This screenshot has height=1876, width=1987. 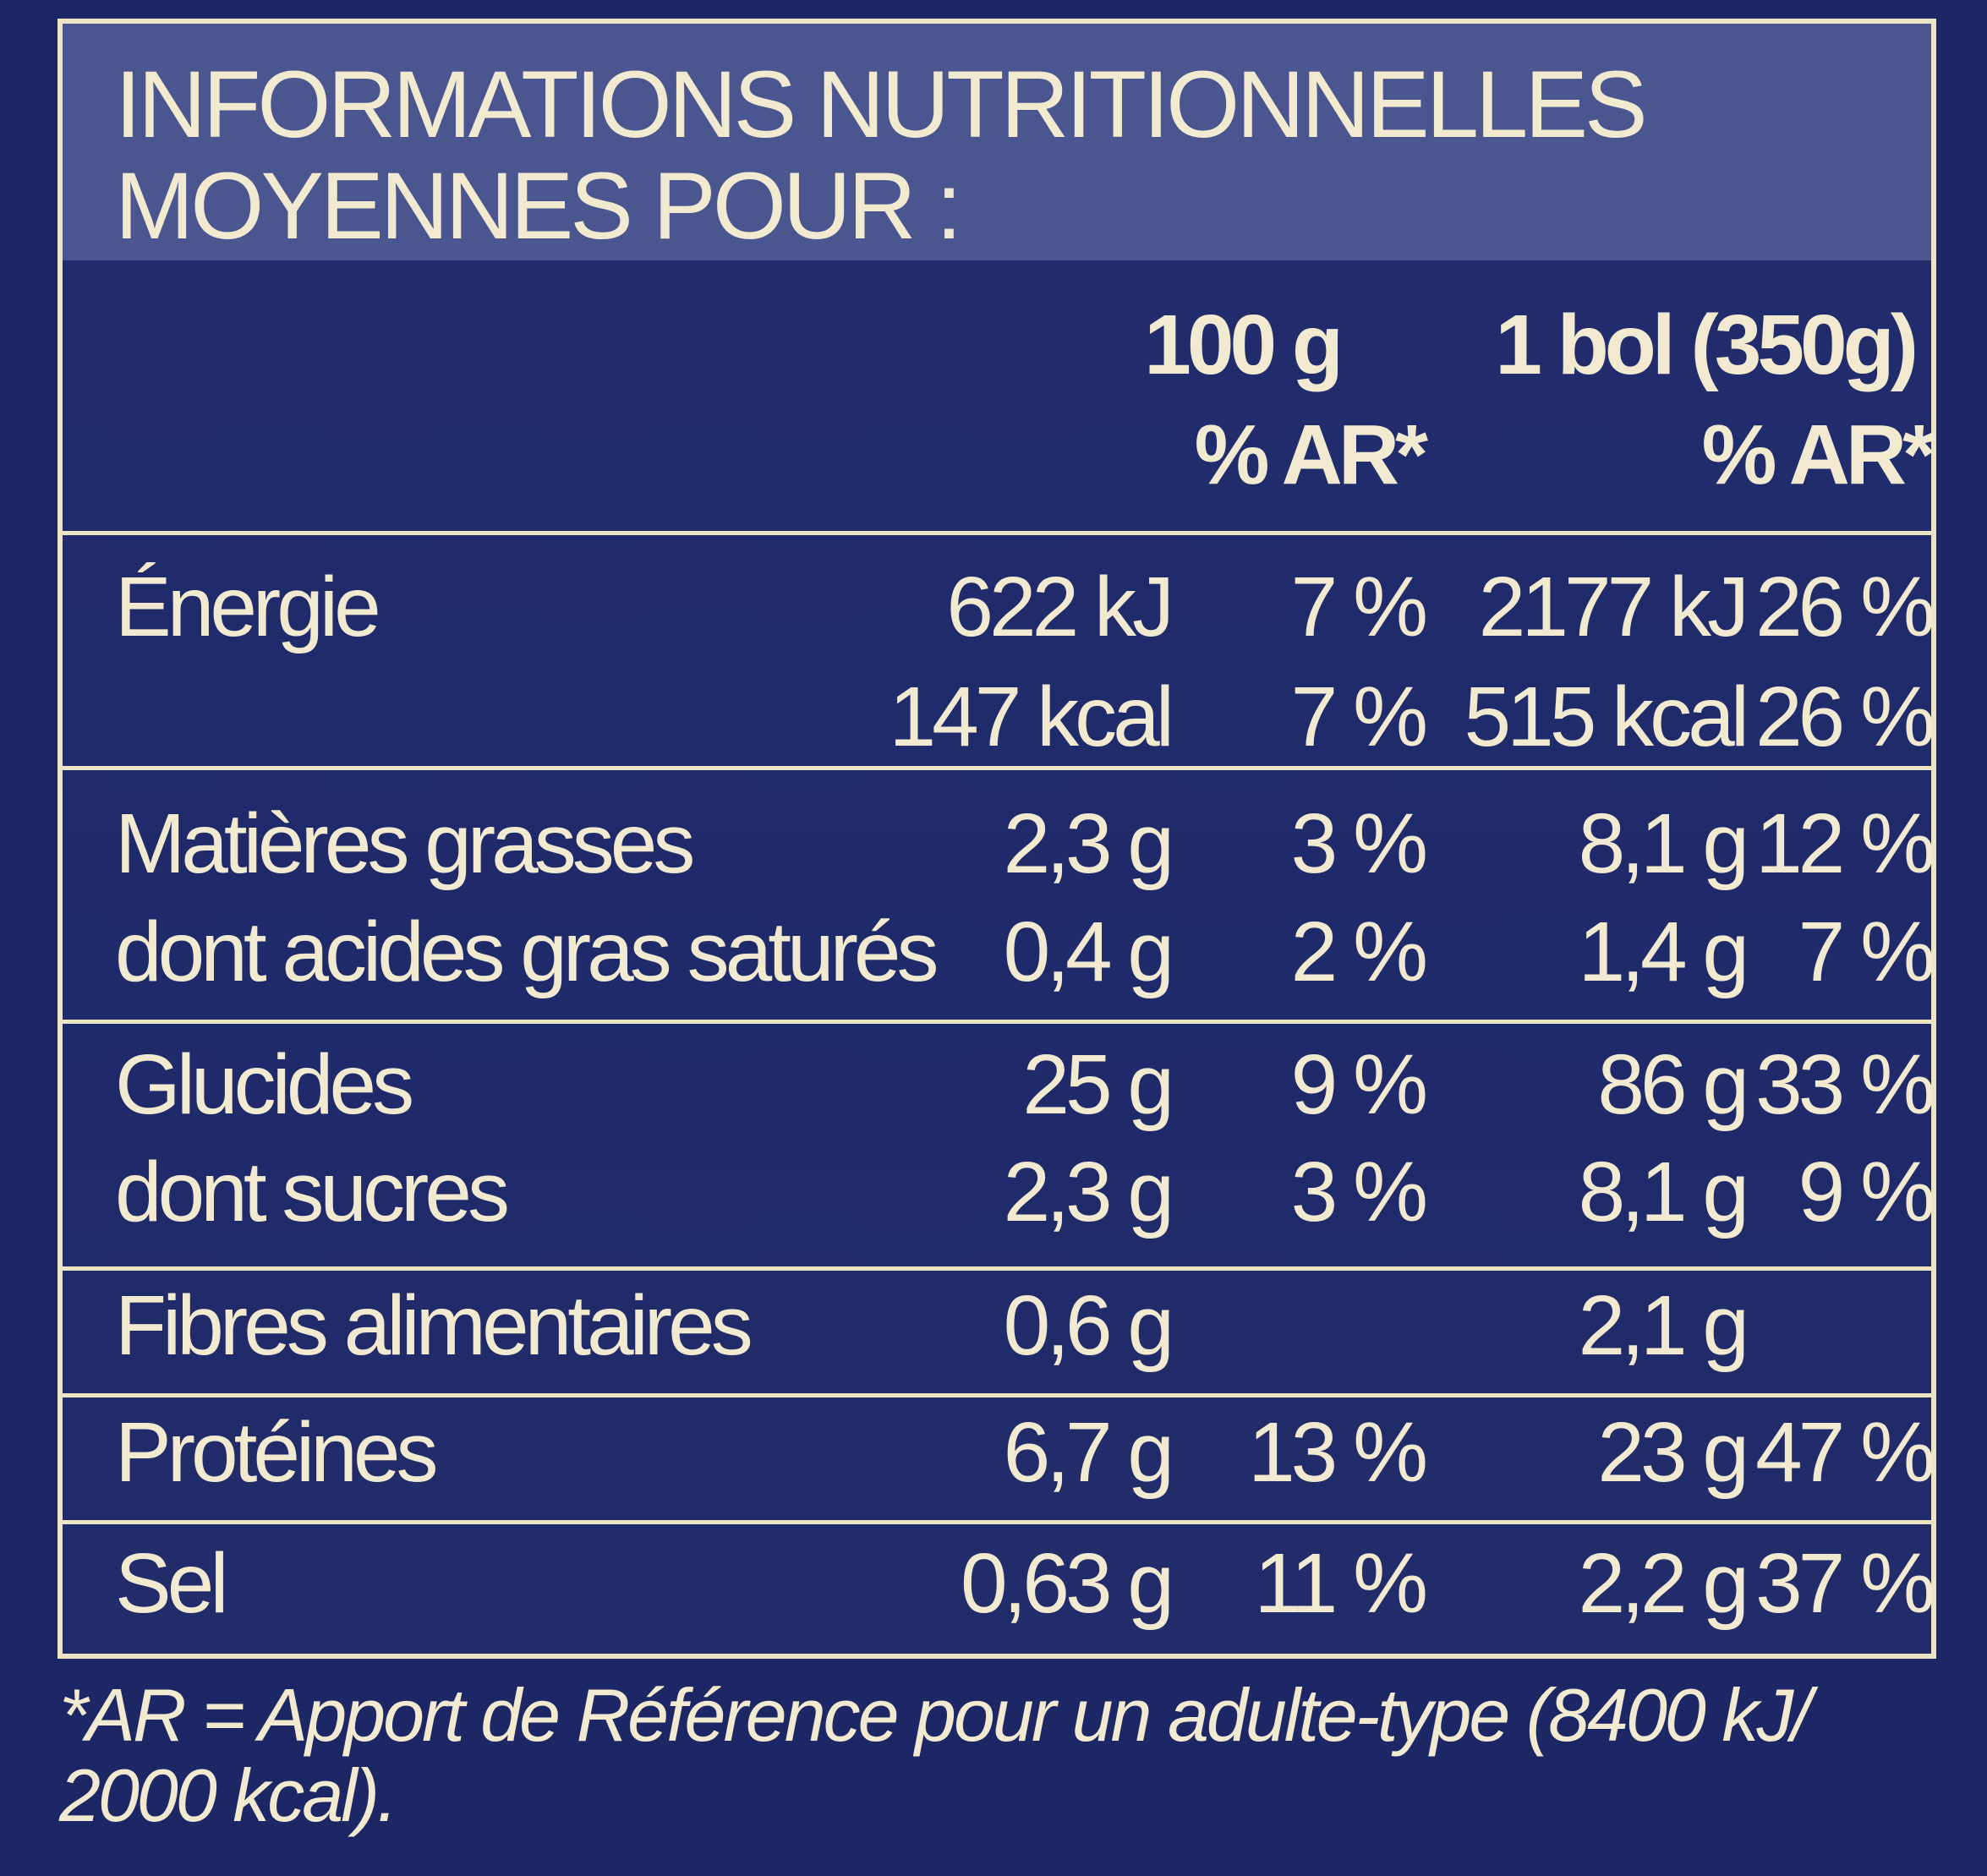 What do you see at coordinates (1088, 1325) in the screenshot?
I see `row-v1: 0,6 g` at bounding box center [1088, 1325].